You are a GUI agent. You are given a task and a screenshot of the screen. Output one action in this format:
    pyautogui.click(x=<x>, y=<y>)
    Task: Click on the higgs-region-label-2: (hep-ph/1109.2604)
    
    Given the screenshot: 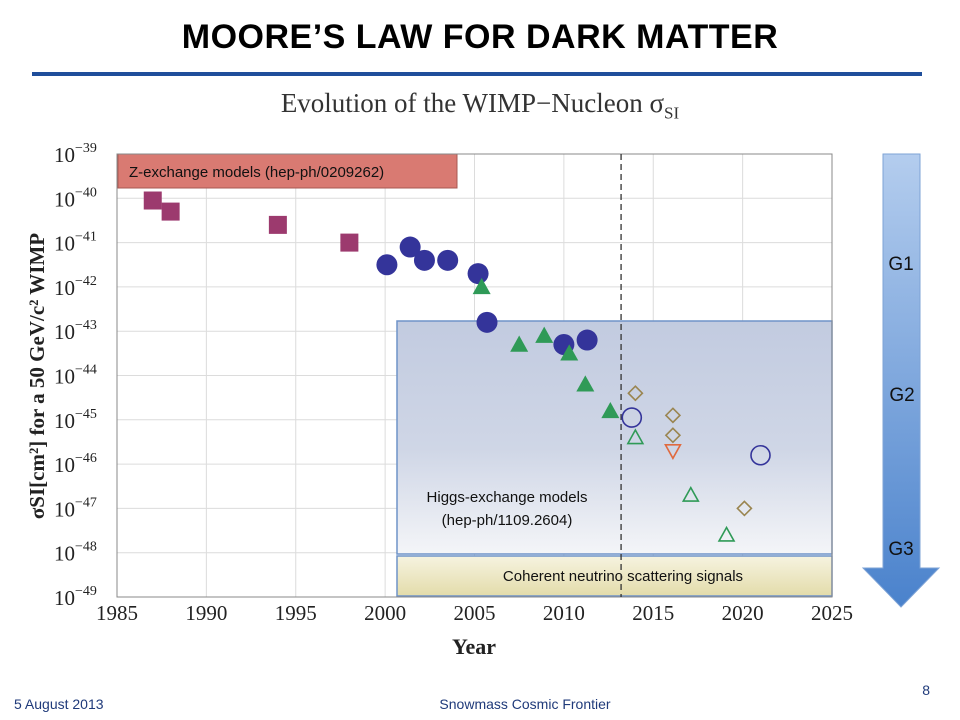 What is the action you would take?
    pyautogui.click(x=507, y=520)
    